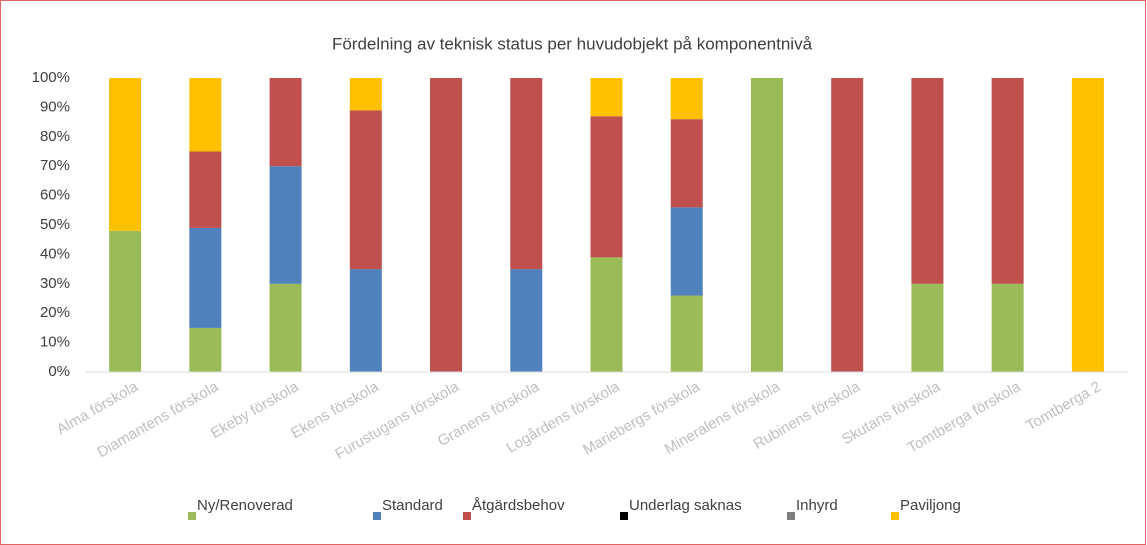  I want to click on legend-label: Inhyrd, so click(817, 505).